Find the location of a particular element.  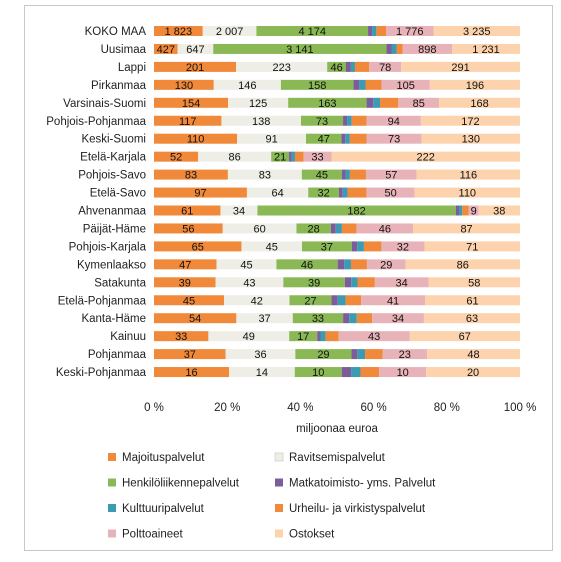

legend-label: Ostokset is located at coordinates (312, 535).